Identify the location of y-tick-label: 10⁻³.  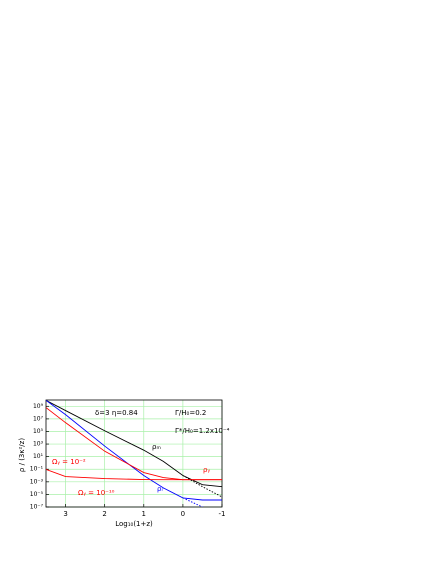
(37, 481).